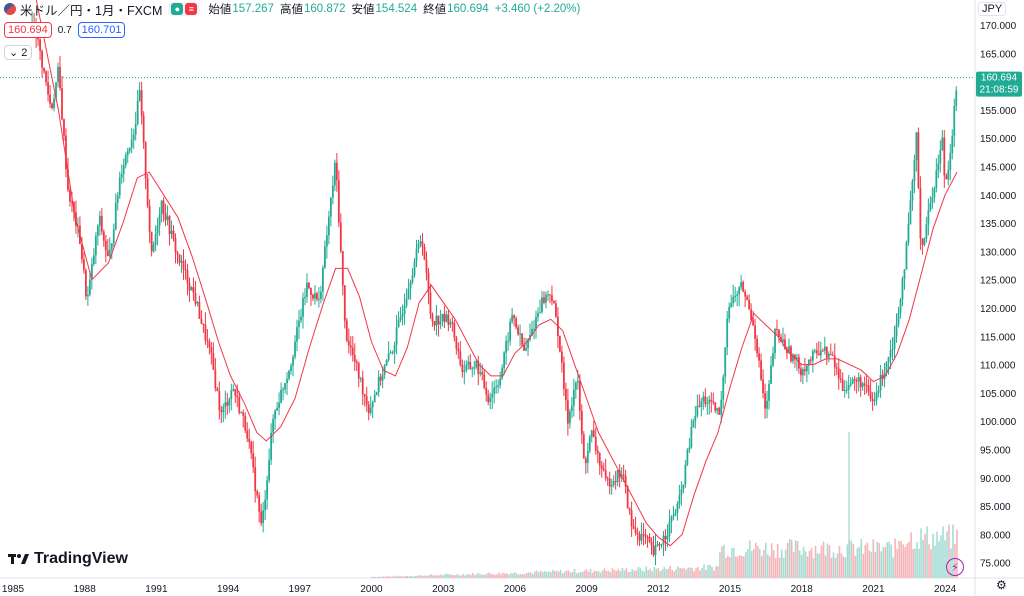  I want to click on gear-icon: ⚙, so click(1001, 585).